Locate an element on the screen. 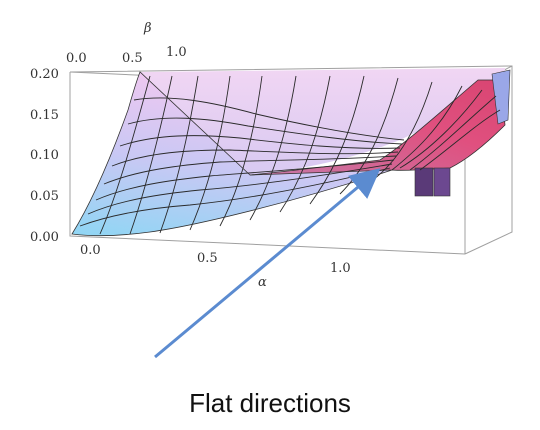  z-axis: 0.20 0.15 0.10 0.05 0.00 is located at coordinates (44, 156).